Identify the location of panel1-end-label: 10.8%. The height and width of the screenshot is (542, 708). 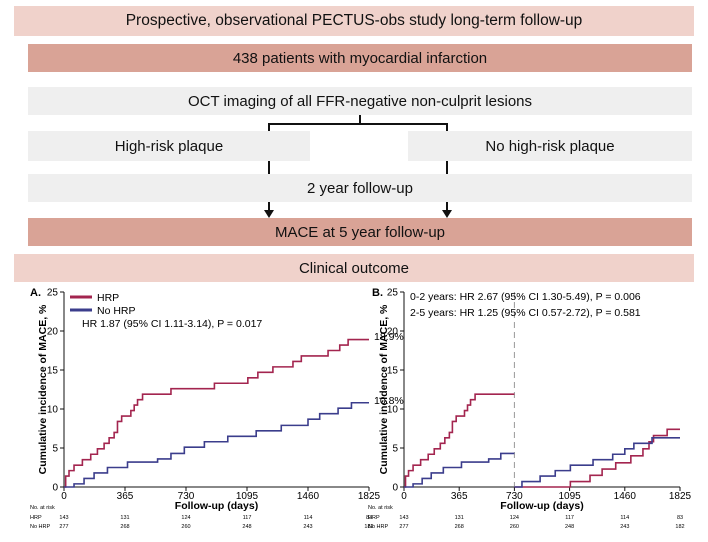
(389, 401).